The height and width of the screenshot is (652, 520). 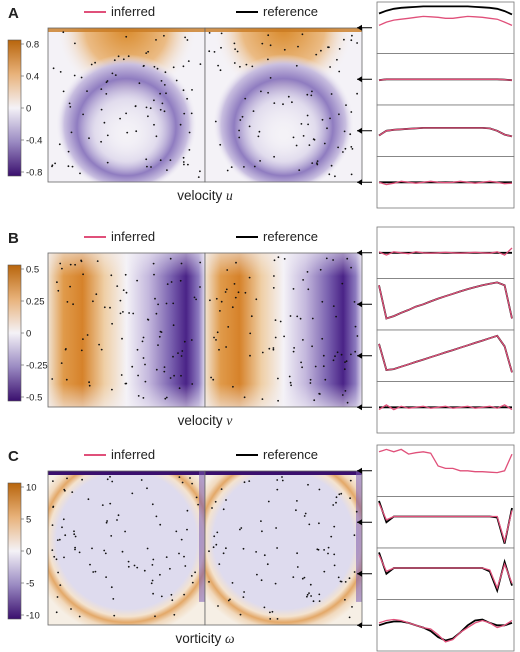 What do you see at coordinates (229, 420) in the screenshot?
I see `panel-caption-symbol: v` at bounding box center [229, 420].